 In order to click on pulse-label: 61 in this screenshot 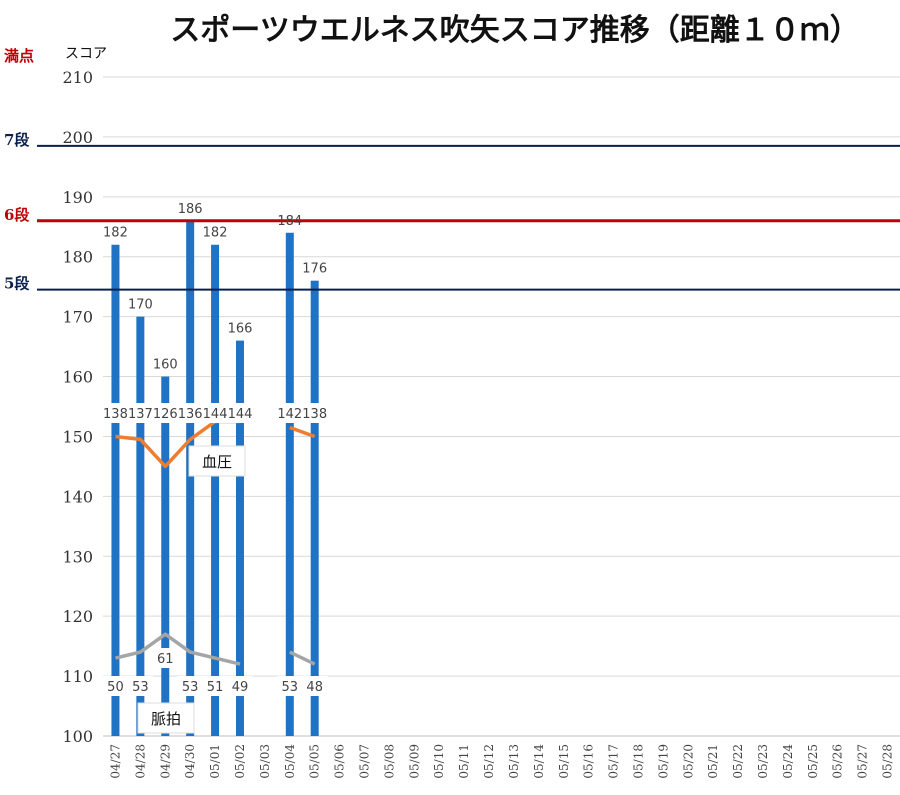, I will do `click(165, 659)`.